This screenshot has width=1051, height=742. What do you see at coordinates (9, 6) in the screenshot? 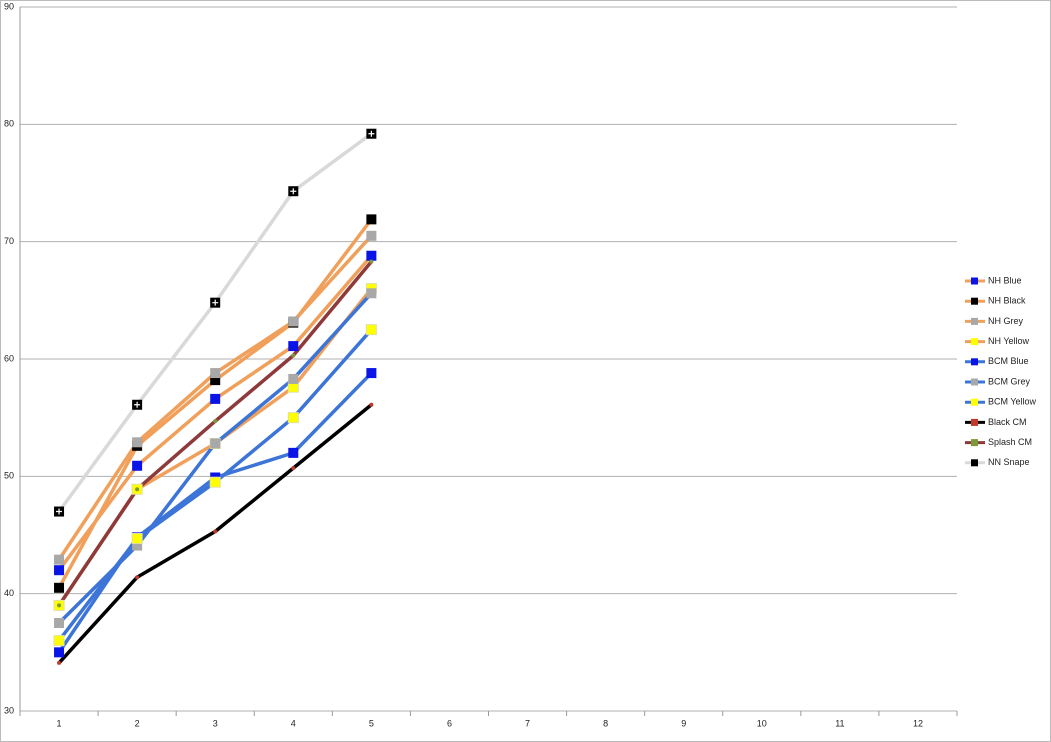
I see `y-tick-label: 90` at bounding box center [9, 6].